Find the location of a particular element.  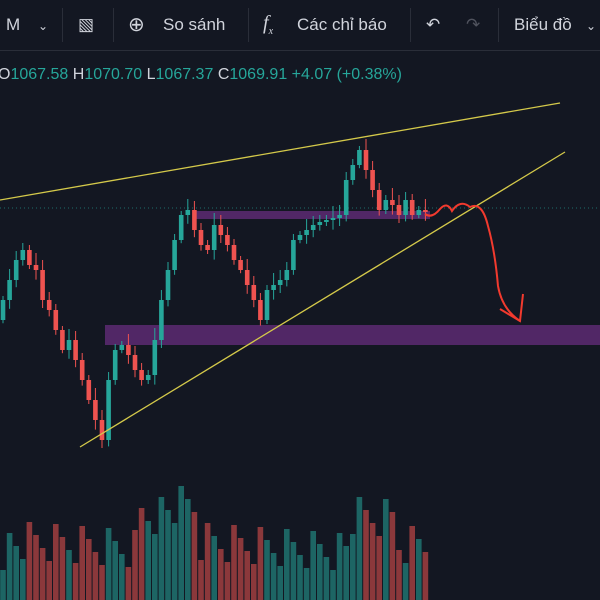

change: +4.07 (+0.38%) is located at coordinates (346, 74).